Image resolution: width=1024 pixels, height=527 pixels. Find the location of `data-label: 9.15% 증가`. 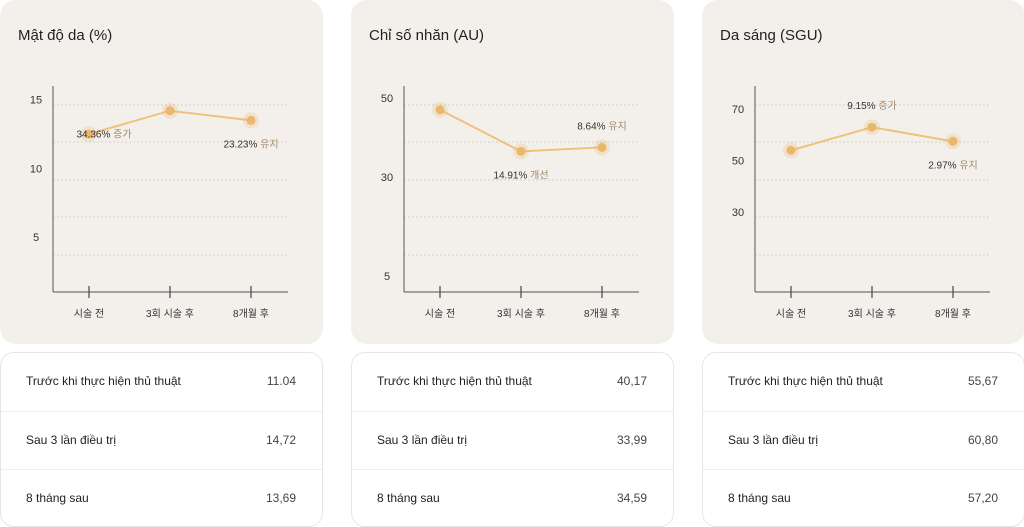

data-label: 9.15% 증가 is located at coordinates (872, 106).